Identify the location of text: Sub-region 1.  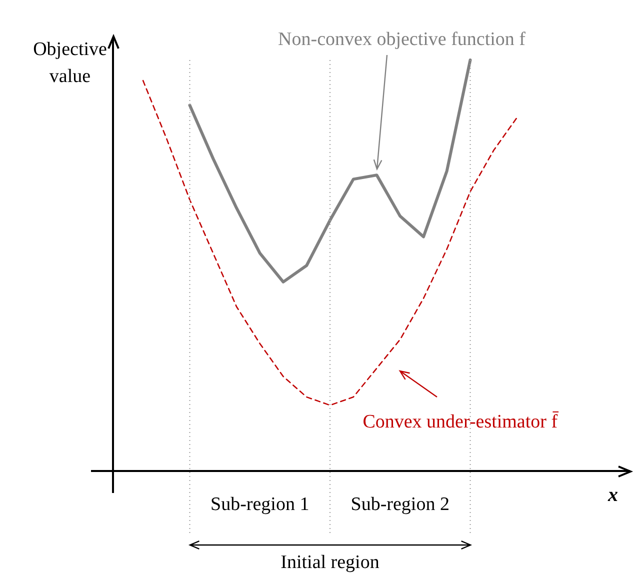
(260, 504).